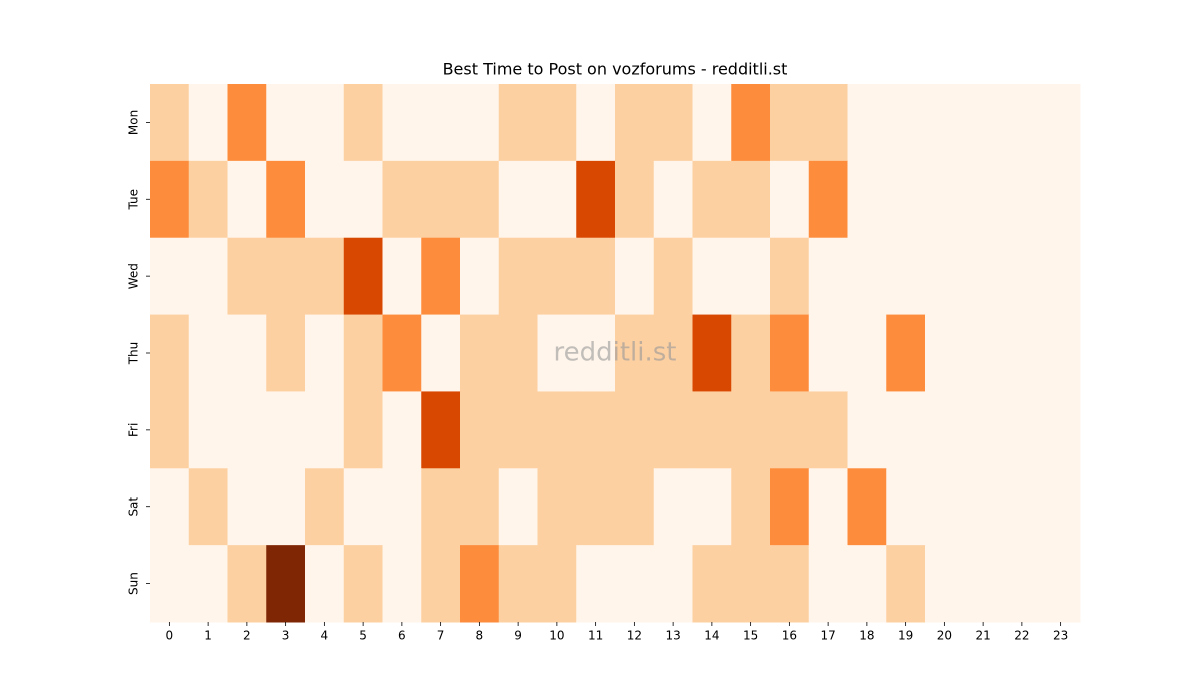 Image resolution: width=1200 pixels, height=700 pixels. I want to click on x-tick-label: 7, so click(441, 636).